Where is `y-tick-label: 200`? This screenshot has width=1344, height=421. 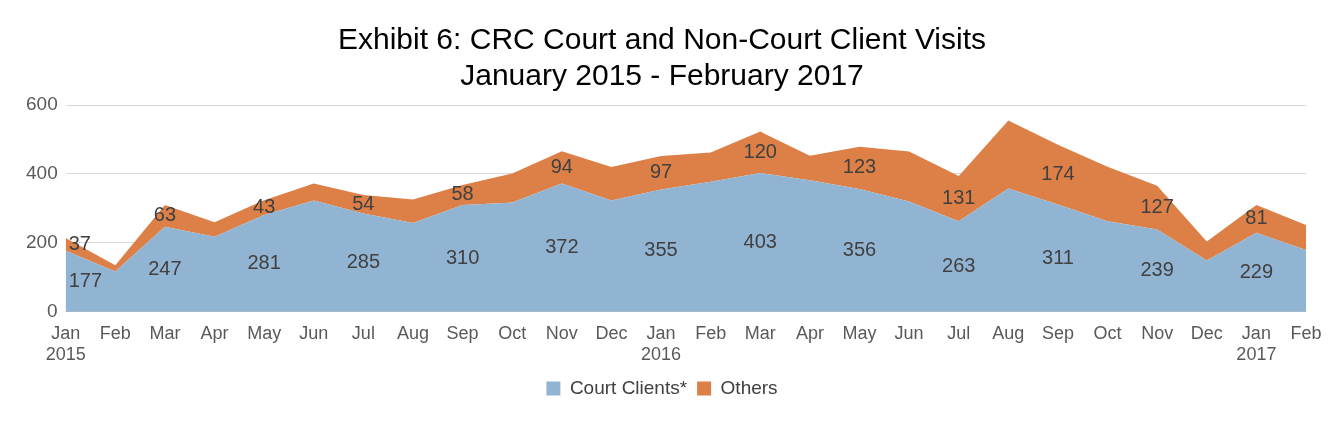
y-tick-label: 200 is located at coordinates (42, 242).